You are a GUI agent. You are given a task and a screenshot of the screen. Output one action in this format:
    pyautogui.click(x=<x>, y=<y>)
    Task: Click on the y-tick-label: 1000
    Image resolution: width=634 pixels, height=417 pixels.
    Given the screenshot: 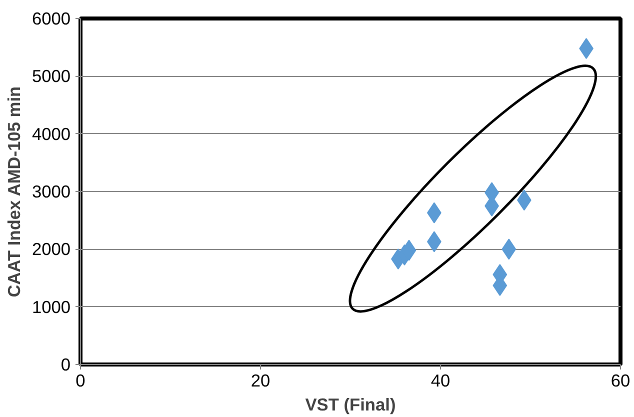 What is the action you would take?
    pyautogui.click(x=51, y=306)
    